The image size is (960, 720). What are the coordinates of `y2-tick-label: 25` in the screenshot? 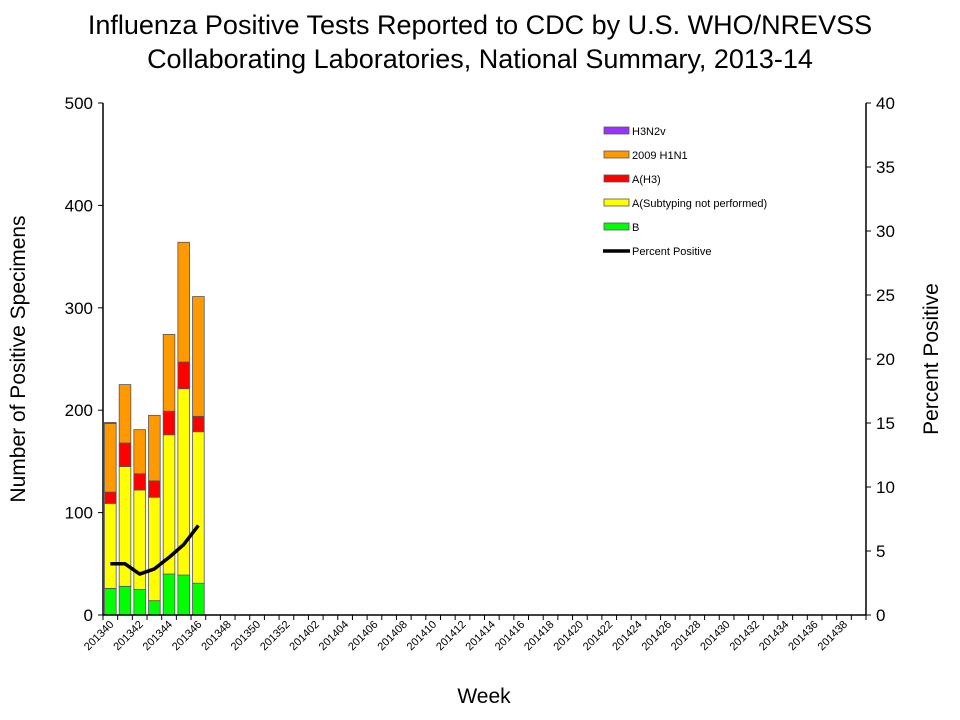 It's located at (885, 295).